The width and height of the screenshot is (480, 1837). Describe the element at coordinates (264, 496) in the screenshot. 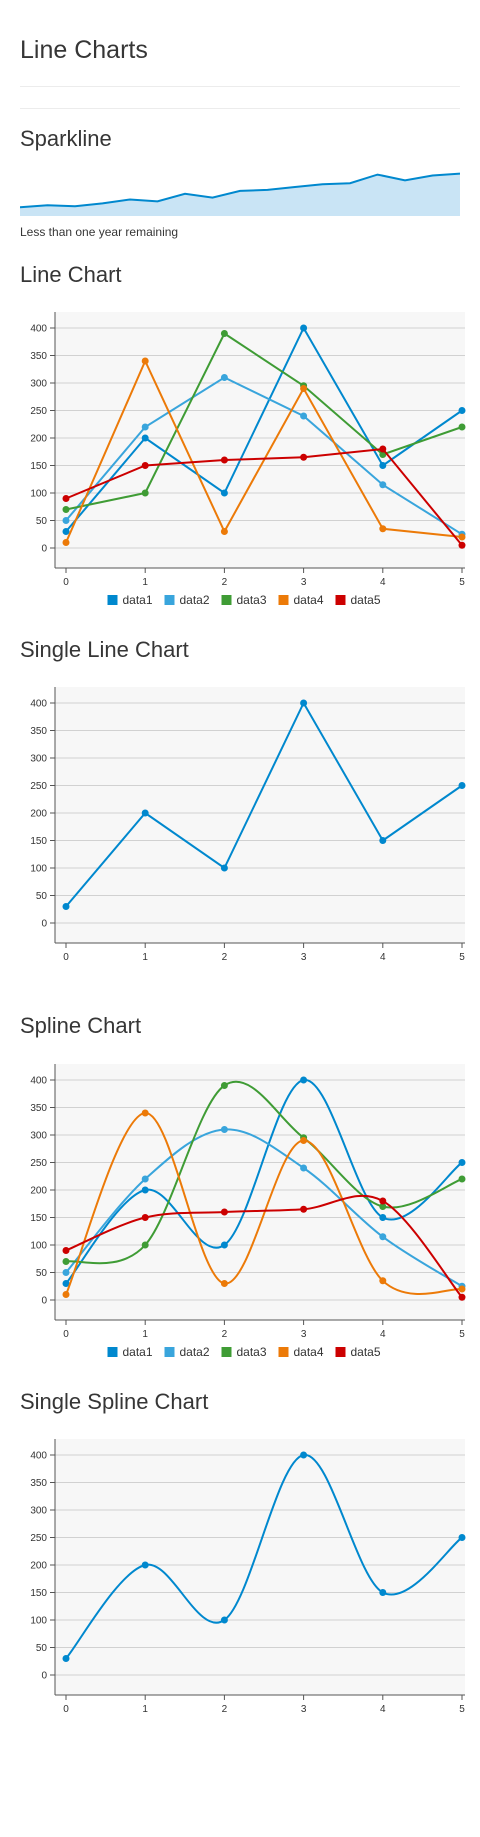

I see `series-line-data5` at that location.